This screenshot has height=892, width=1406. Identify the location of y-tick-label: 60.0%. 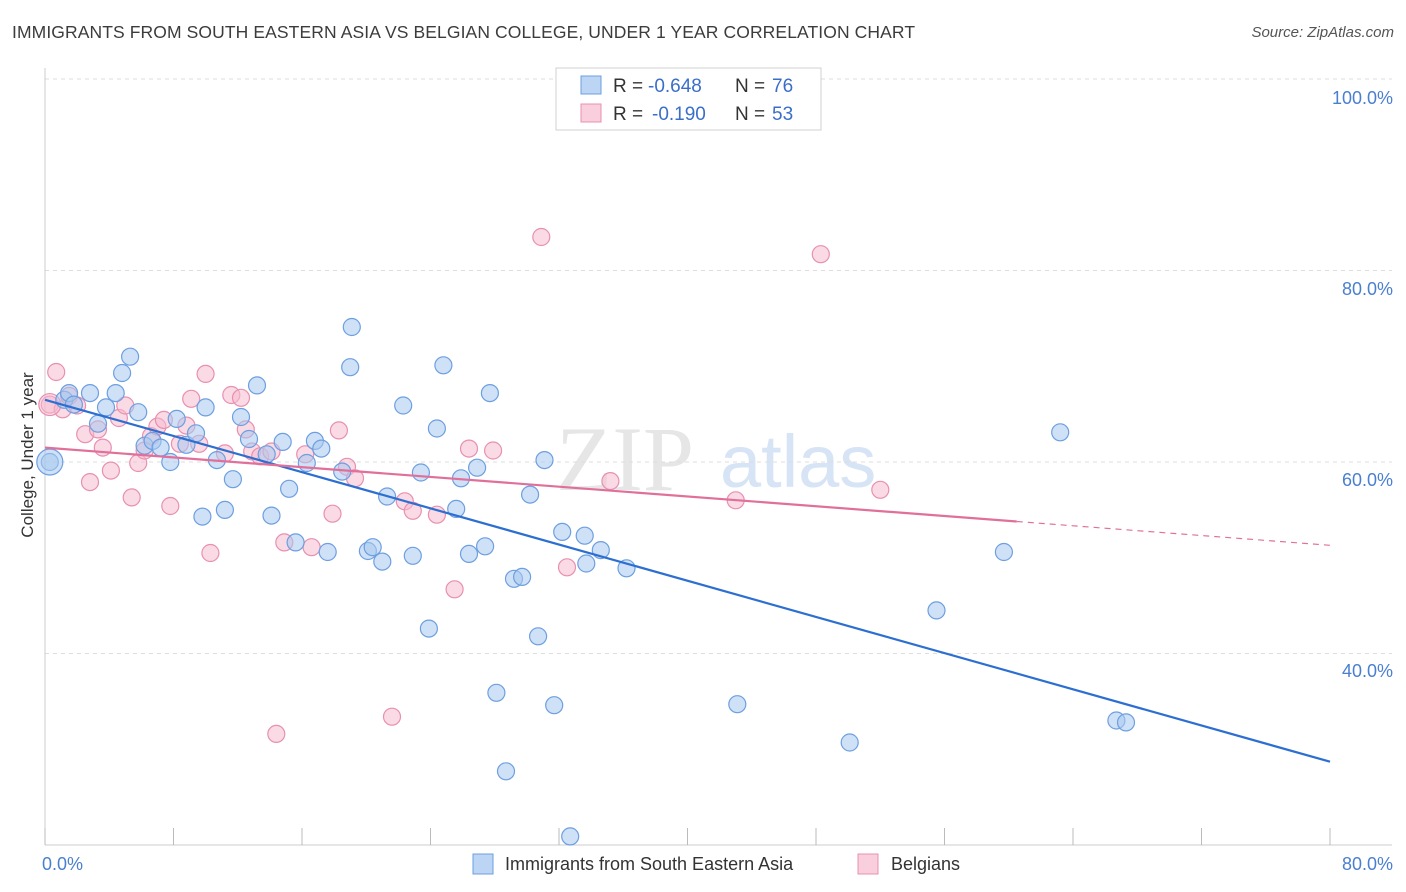
(1367, 480).